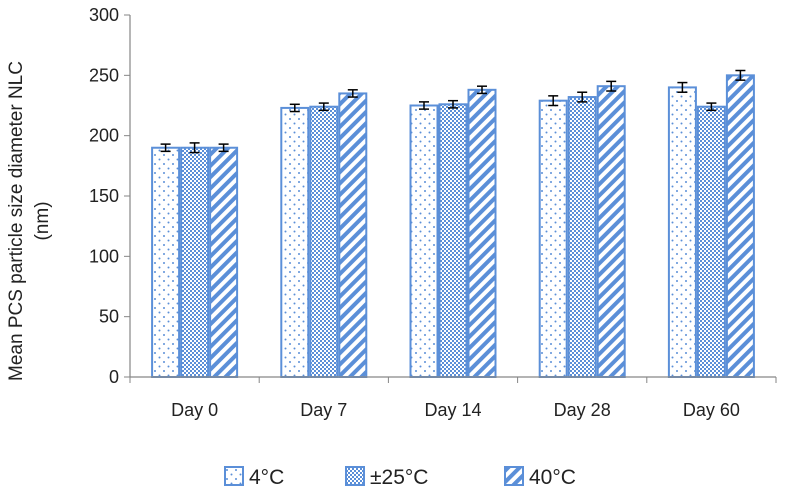 This screenshot has width=786, height=503. Describe the element at coordinates (104, 196) in the screenshot. I see `y-tick-label: 150` at that location.